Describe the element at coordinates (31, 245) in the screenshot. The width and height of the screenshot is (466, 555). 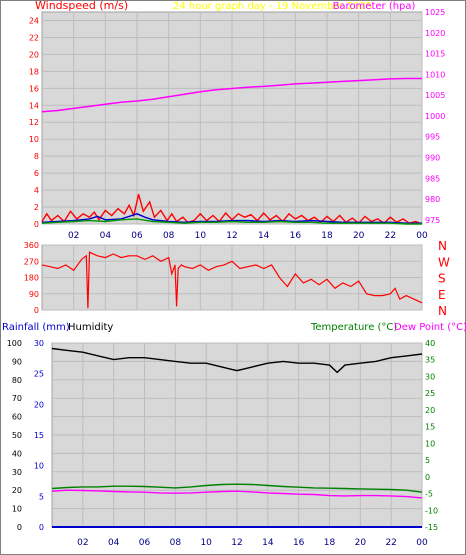
I see `y-tick-label-left: 360` at that location.